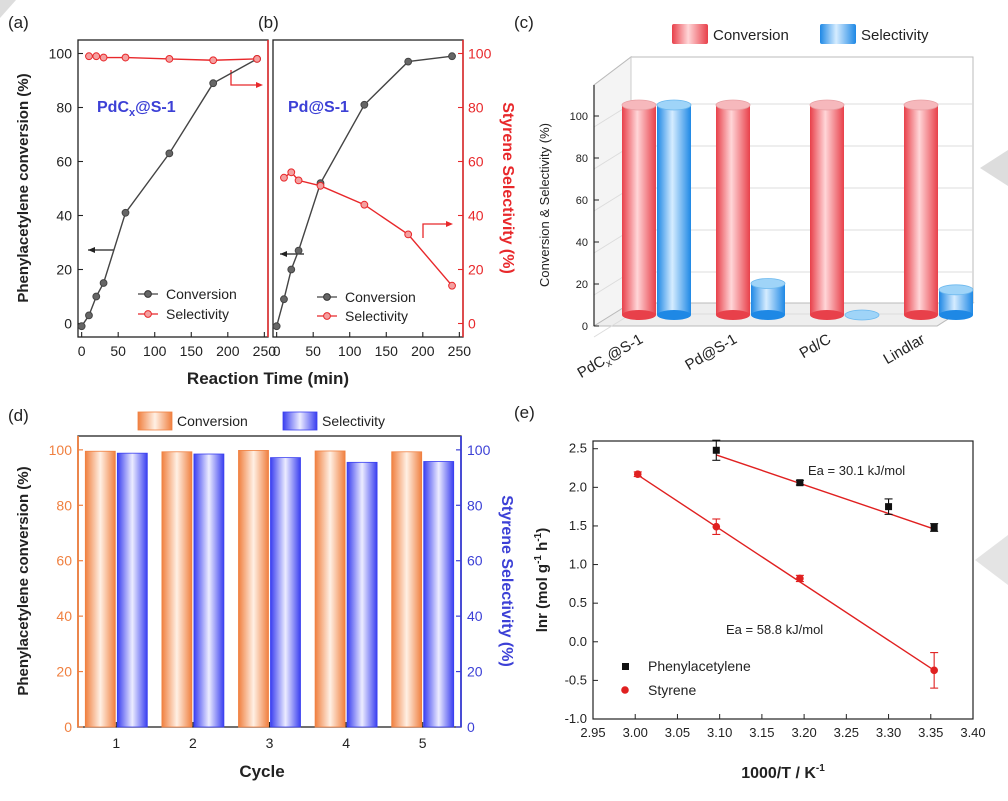 The height and width of the screenshot is (801, 1008). Describe the element at coordinates (610, 358) in the screenshot. I see `category-label-c-0: PdCx@S-1` at that location.